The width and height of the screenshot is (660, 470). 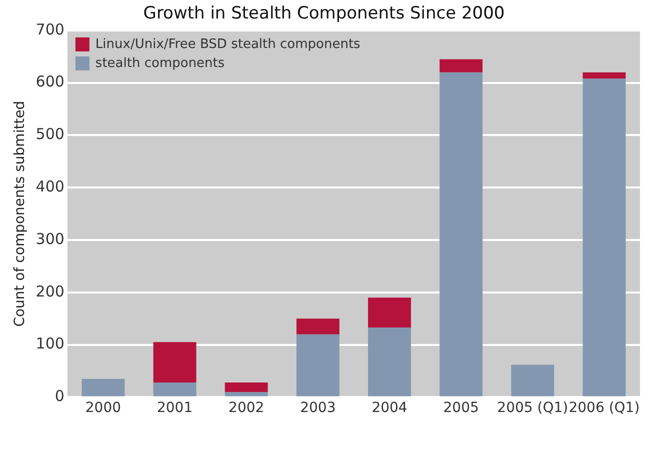 What do you see at coordinates (160, 63) in the screenshot?
I see `legend-label: stealth components` at bounding box center [160, 63].